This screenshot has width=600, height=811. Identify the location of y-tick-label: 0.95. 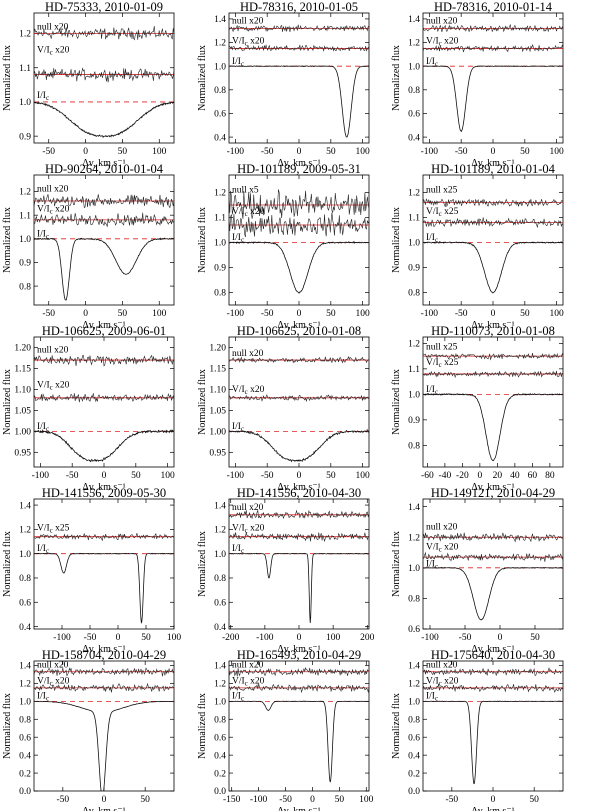
(217, 454).